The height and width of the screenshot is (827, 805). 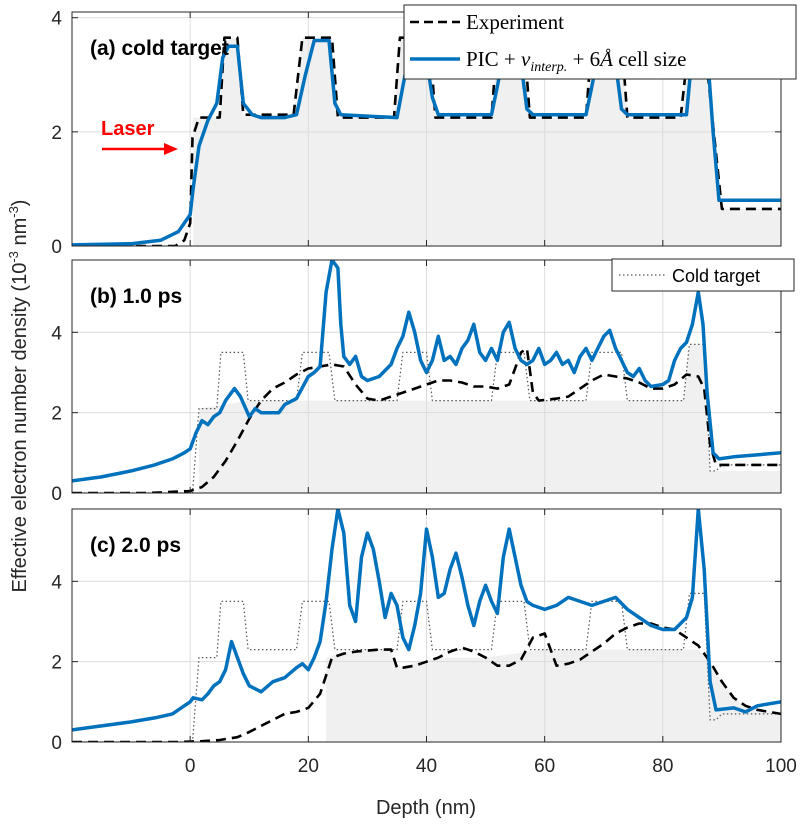 What do you see at coordinates (56, 19) in the screenshot?
I see `panel-a-y-tick-label-2: 4` at bounding box center [56, 19].